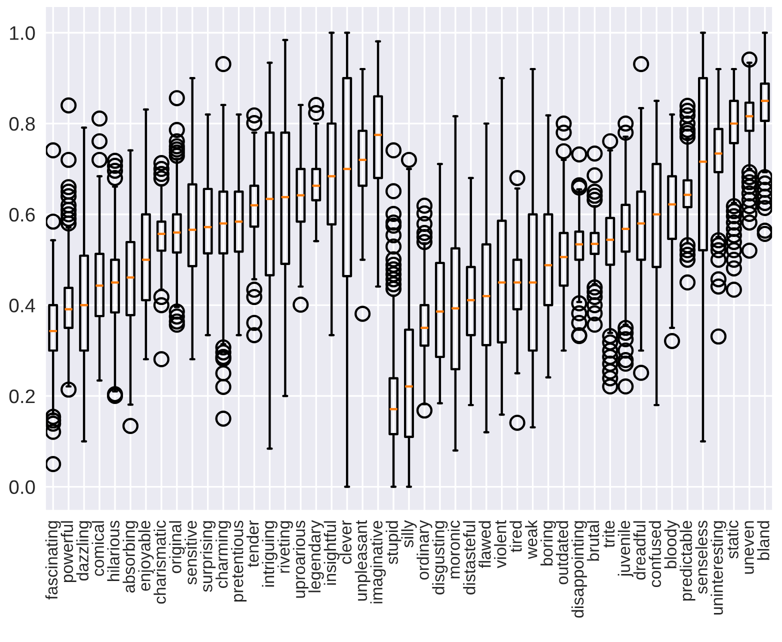 This screenshot has width=782, height=642. What do you see at coordinates (593, 541) in the screenshot?
I see `x-tick-label: brutal` at bounding box center [593, 541].